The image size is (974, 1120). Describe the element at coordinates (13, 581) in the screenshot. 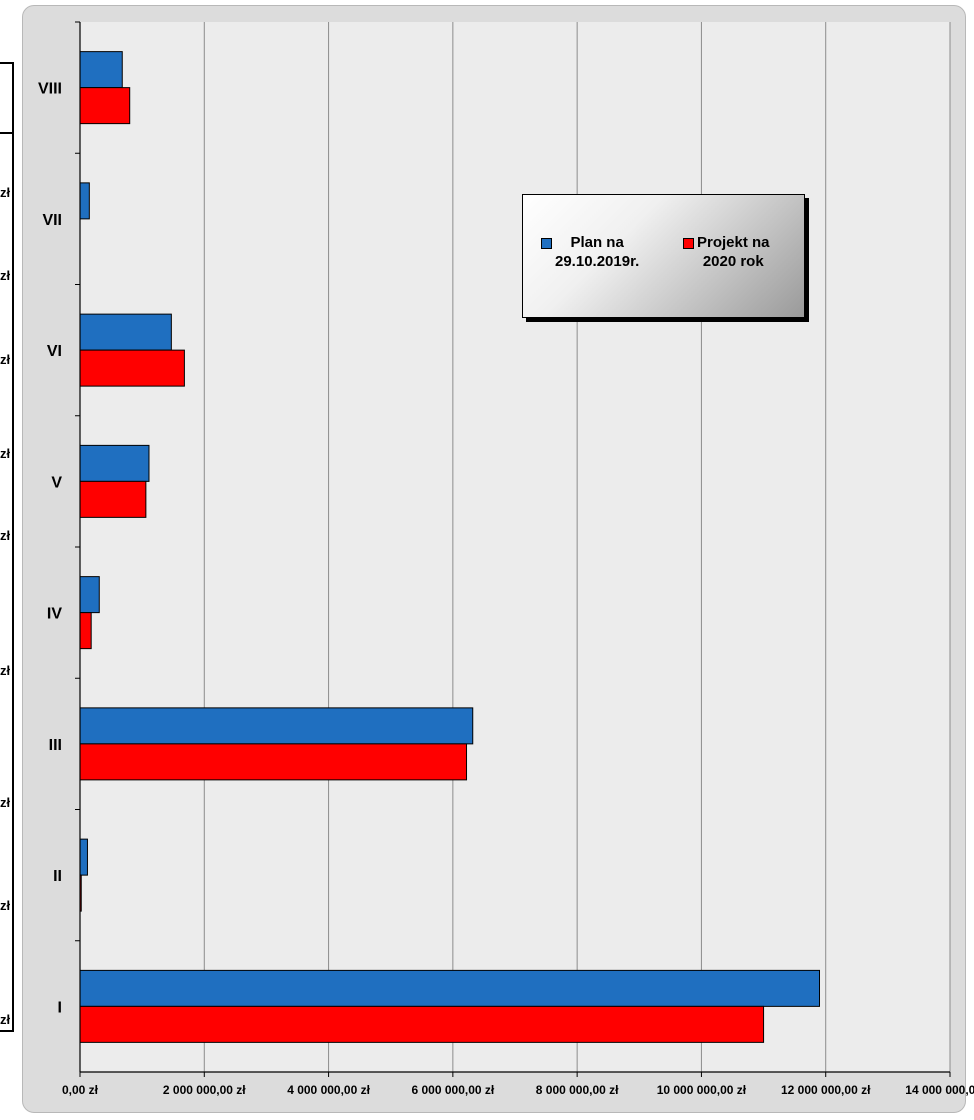

I see `stub-bracket-vertical` at that location.